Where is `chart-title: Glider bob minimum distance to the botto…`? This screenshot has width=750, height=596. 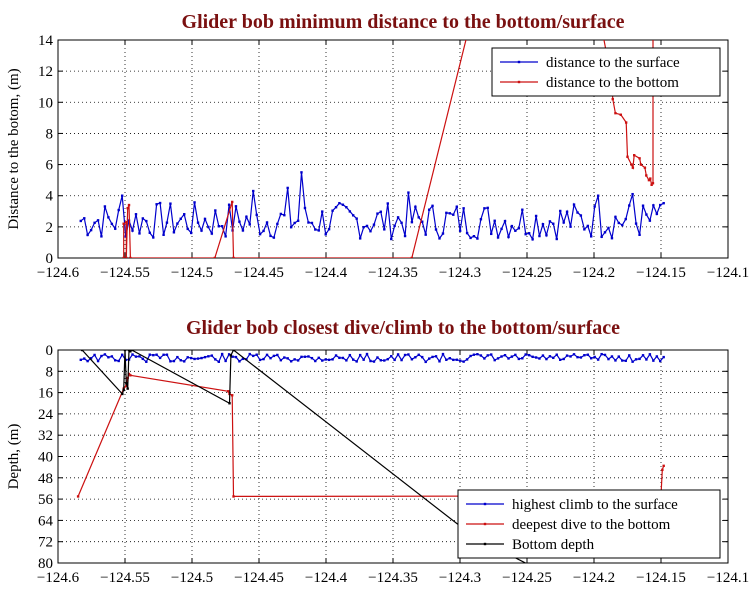 chart-title: Glider bob minimum distance to the botto… is located at coordinates (403, 22).